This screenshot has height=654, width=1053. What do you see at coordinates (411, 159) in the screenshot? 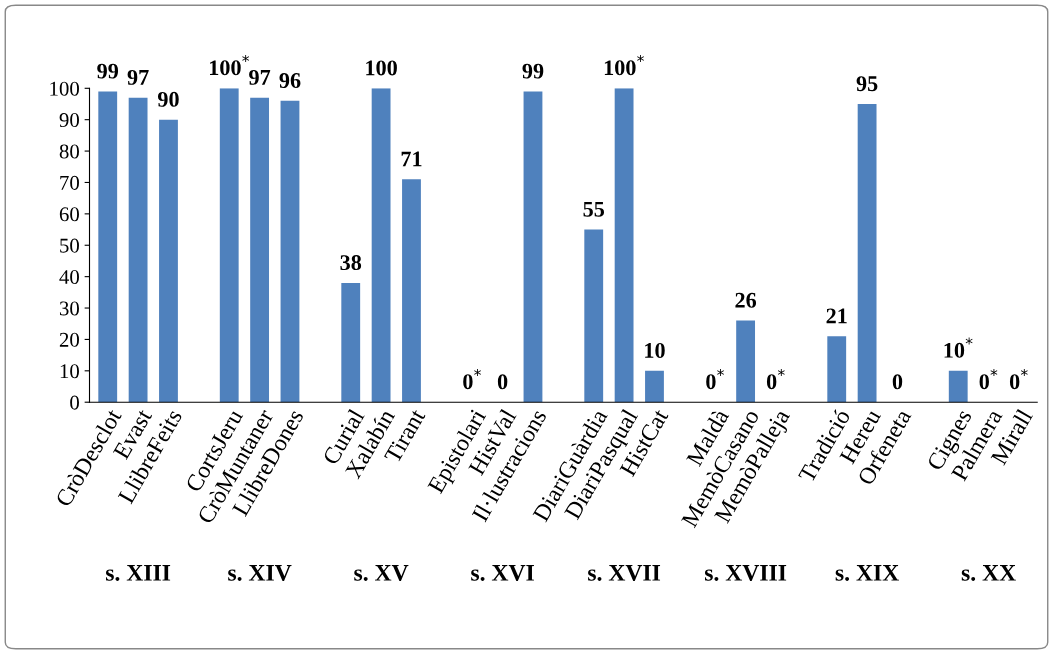
I see `data-label: 71` at bounding box center [411, 159].